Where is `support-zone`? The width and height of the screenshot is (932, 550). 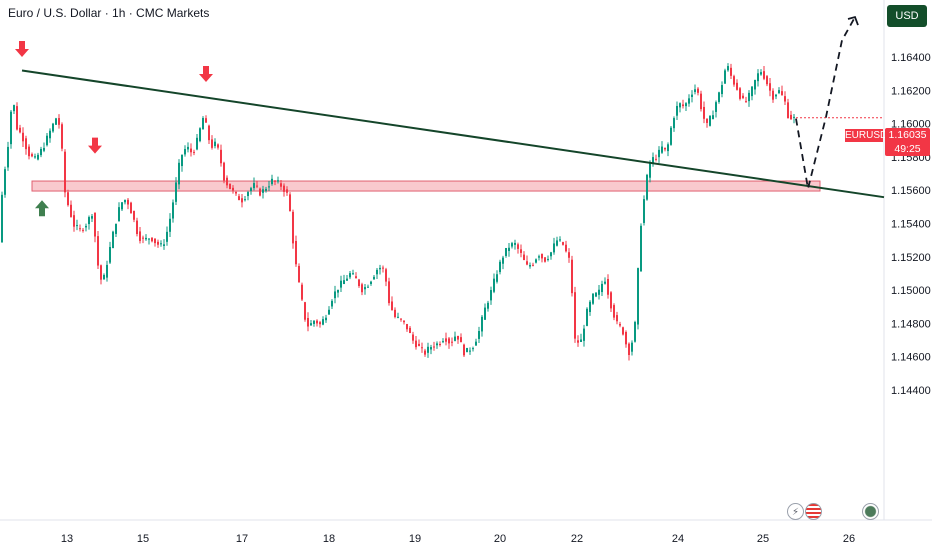
support-zone is located at coordinates (426, 186).